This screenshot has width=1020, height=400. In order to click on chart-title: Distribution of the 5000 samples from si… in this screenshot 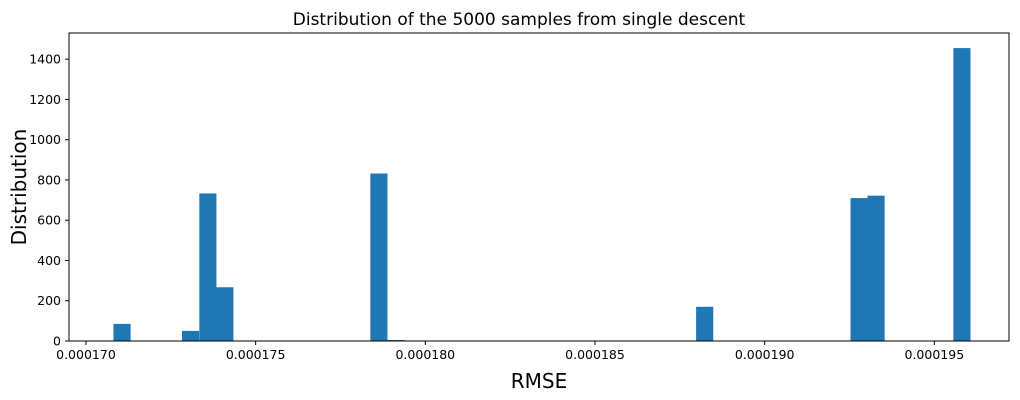, I will do `click(519, 20)`.